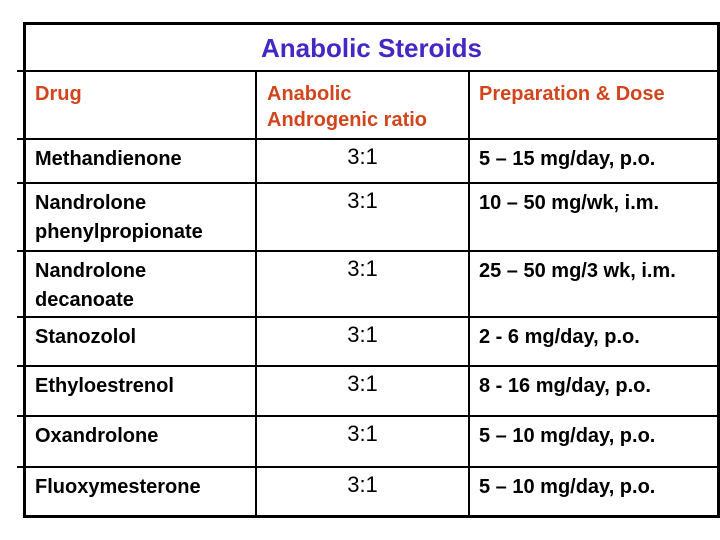 This screenshot has height=540, width=720. What do you see at coordinates (108, 159) in the screenshot?
I see `drug-name: Methandienone` at bounding box center [108, 159].